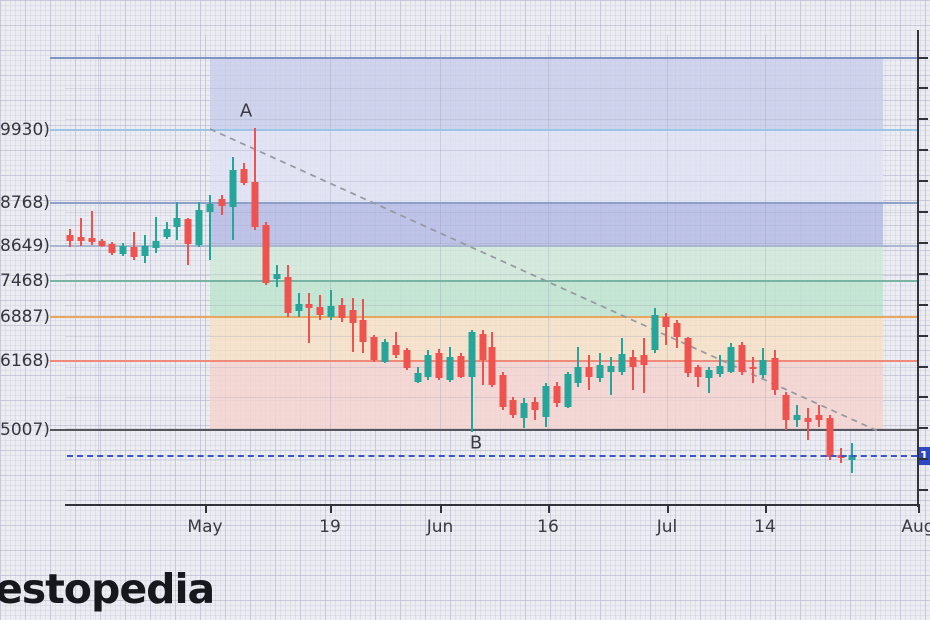 Image resolution: width=930 pixels, height=620 pixels. I want to click on fib-level-label: 9930), so click(25, 130).